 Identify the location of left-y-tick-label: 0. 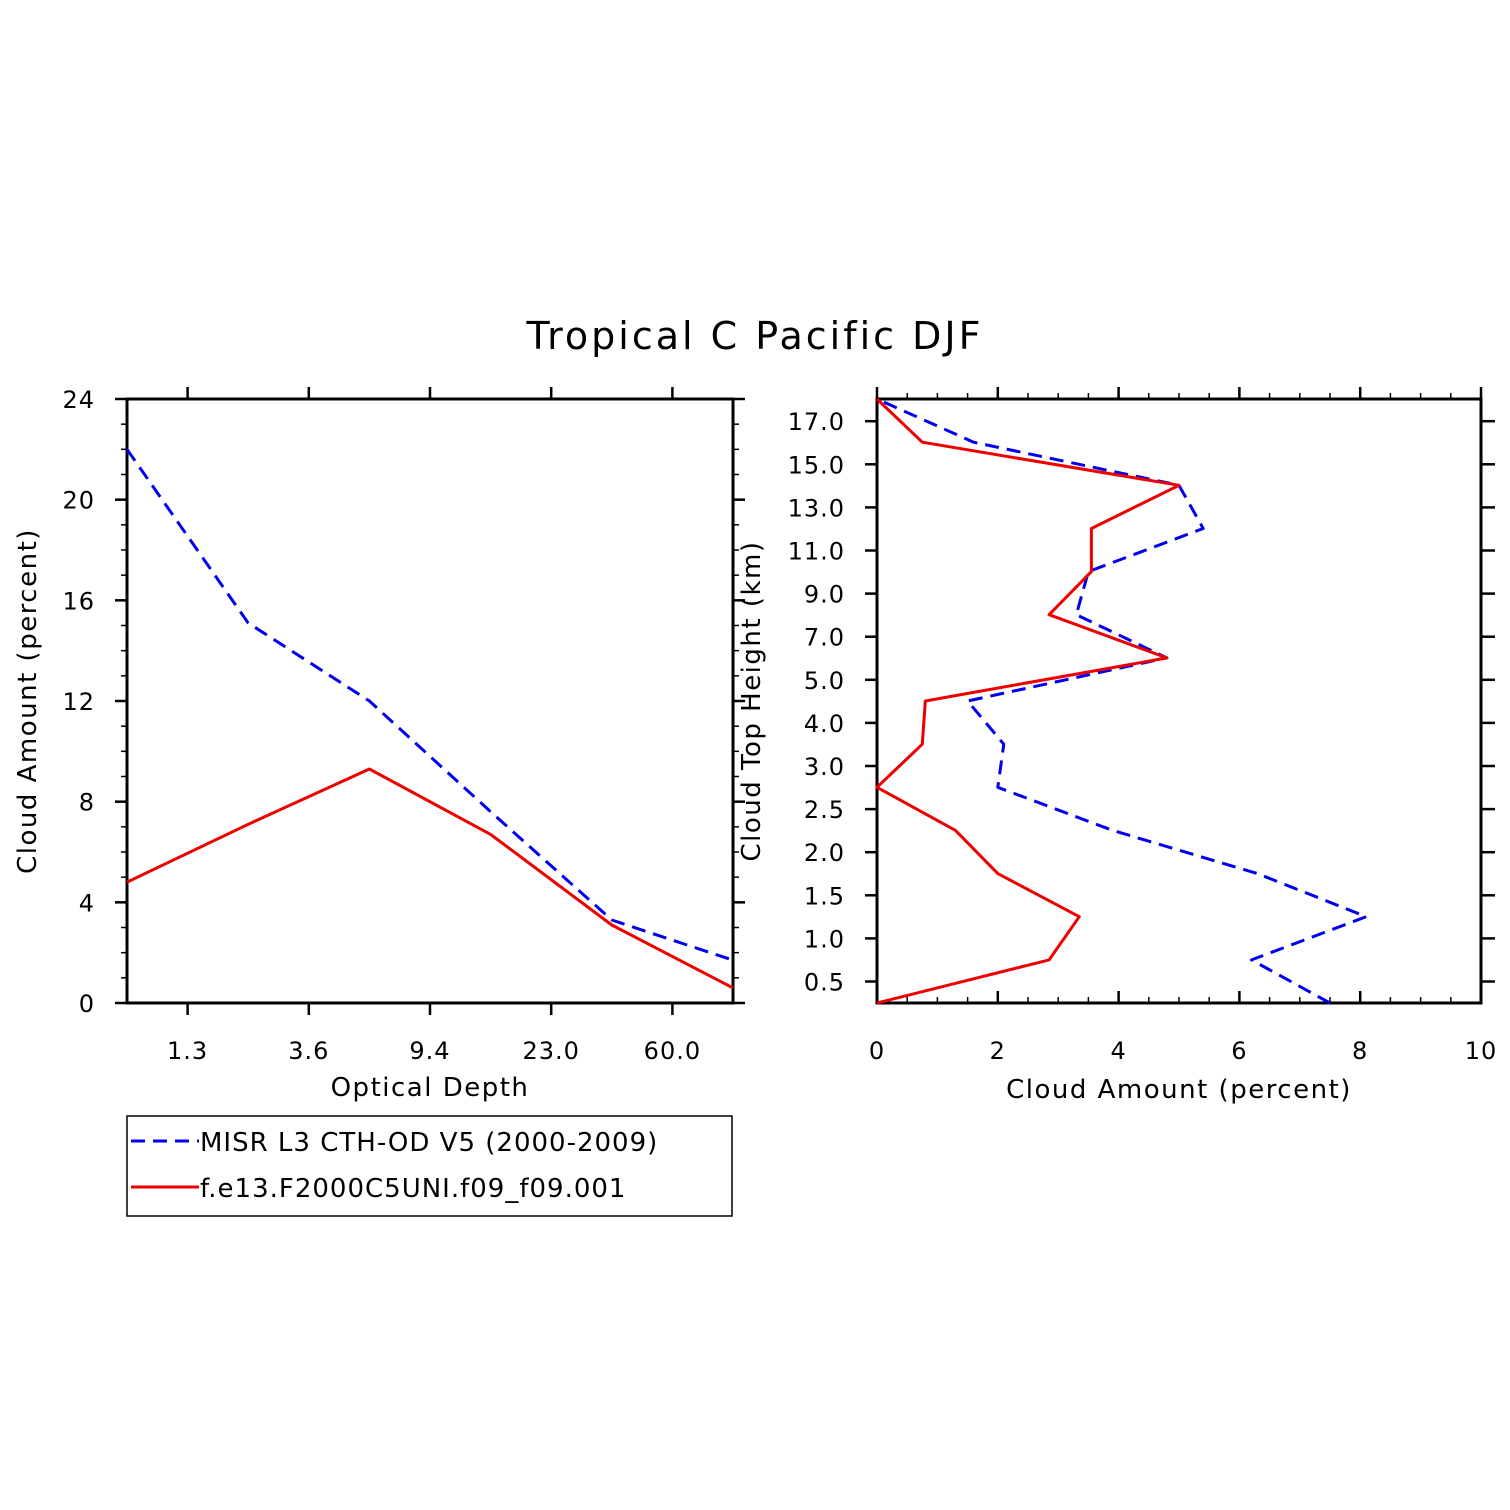
(87, 1004).